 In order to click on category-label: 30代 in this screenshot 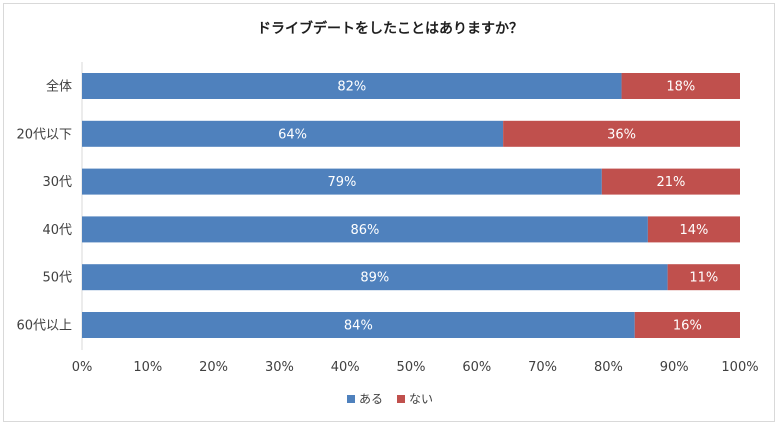, I will do `click(57, 182)`.